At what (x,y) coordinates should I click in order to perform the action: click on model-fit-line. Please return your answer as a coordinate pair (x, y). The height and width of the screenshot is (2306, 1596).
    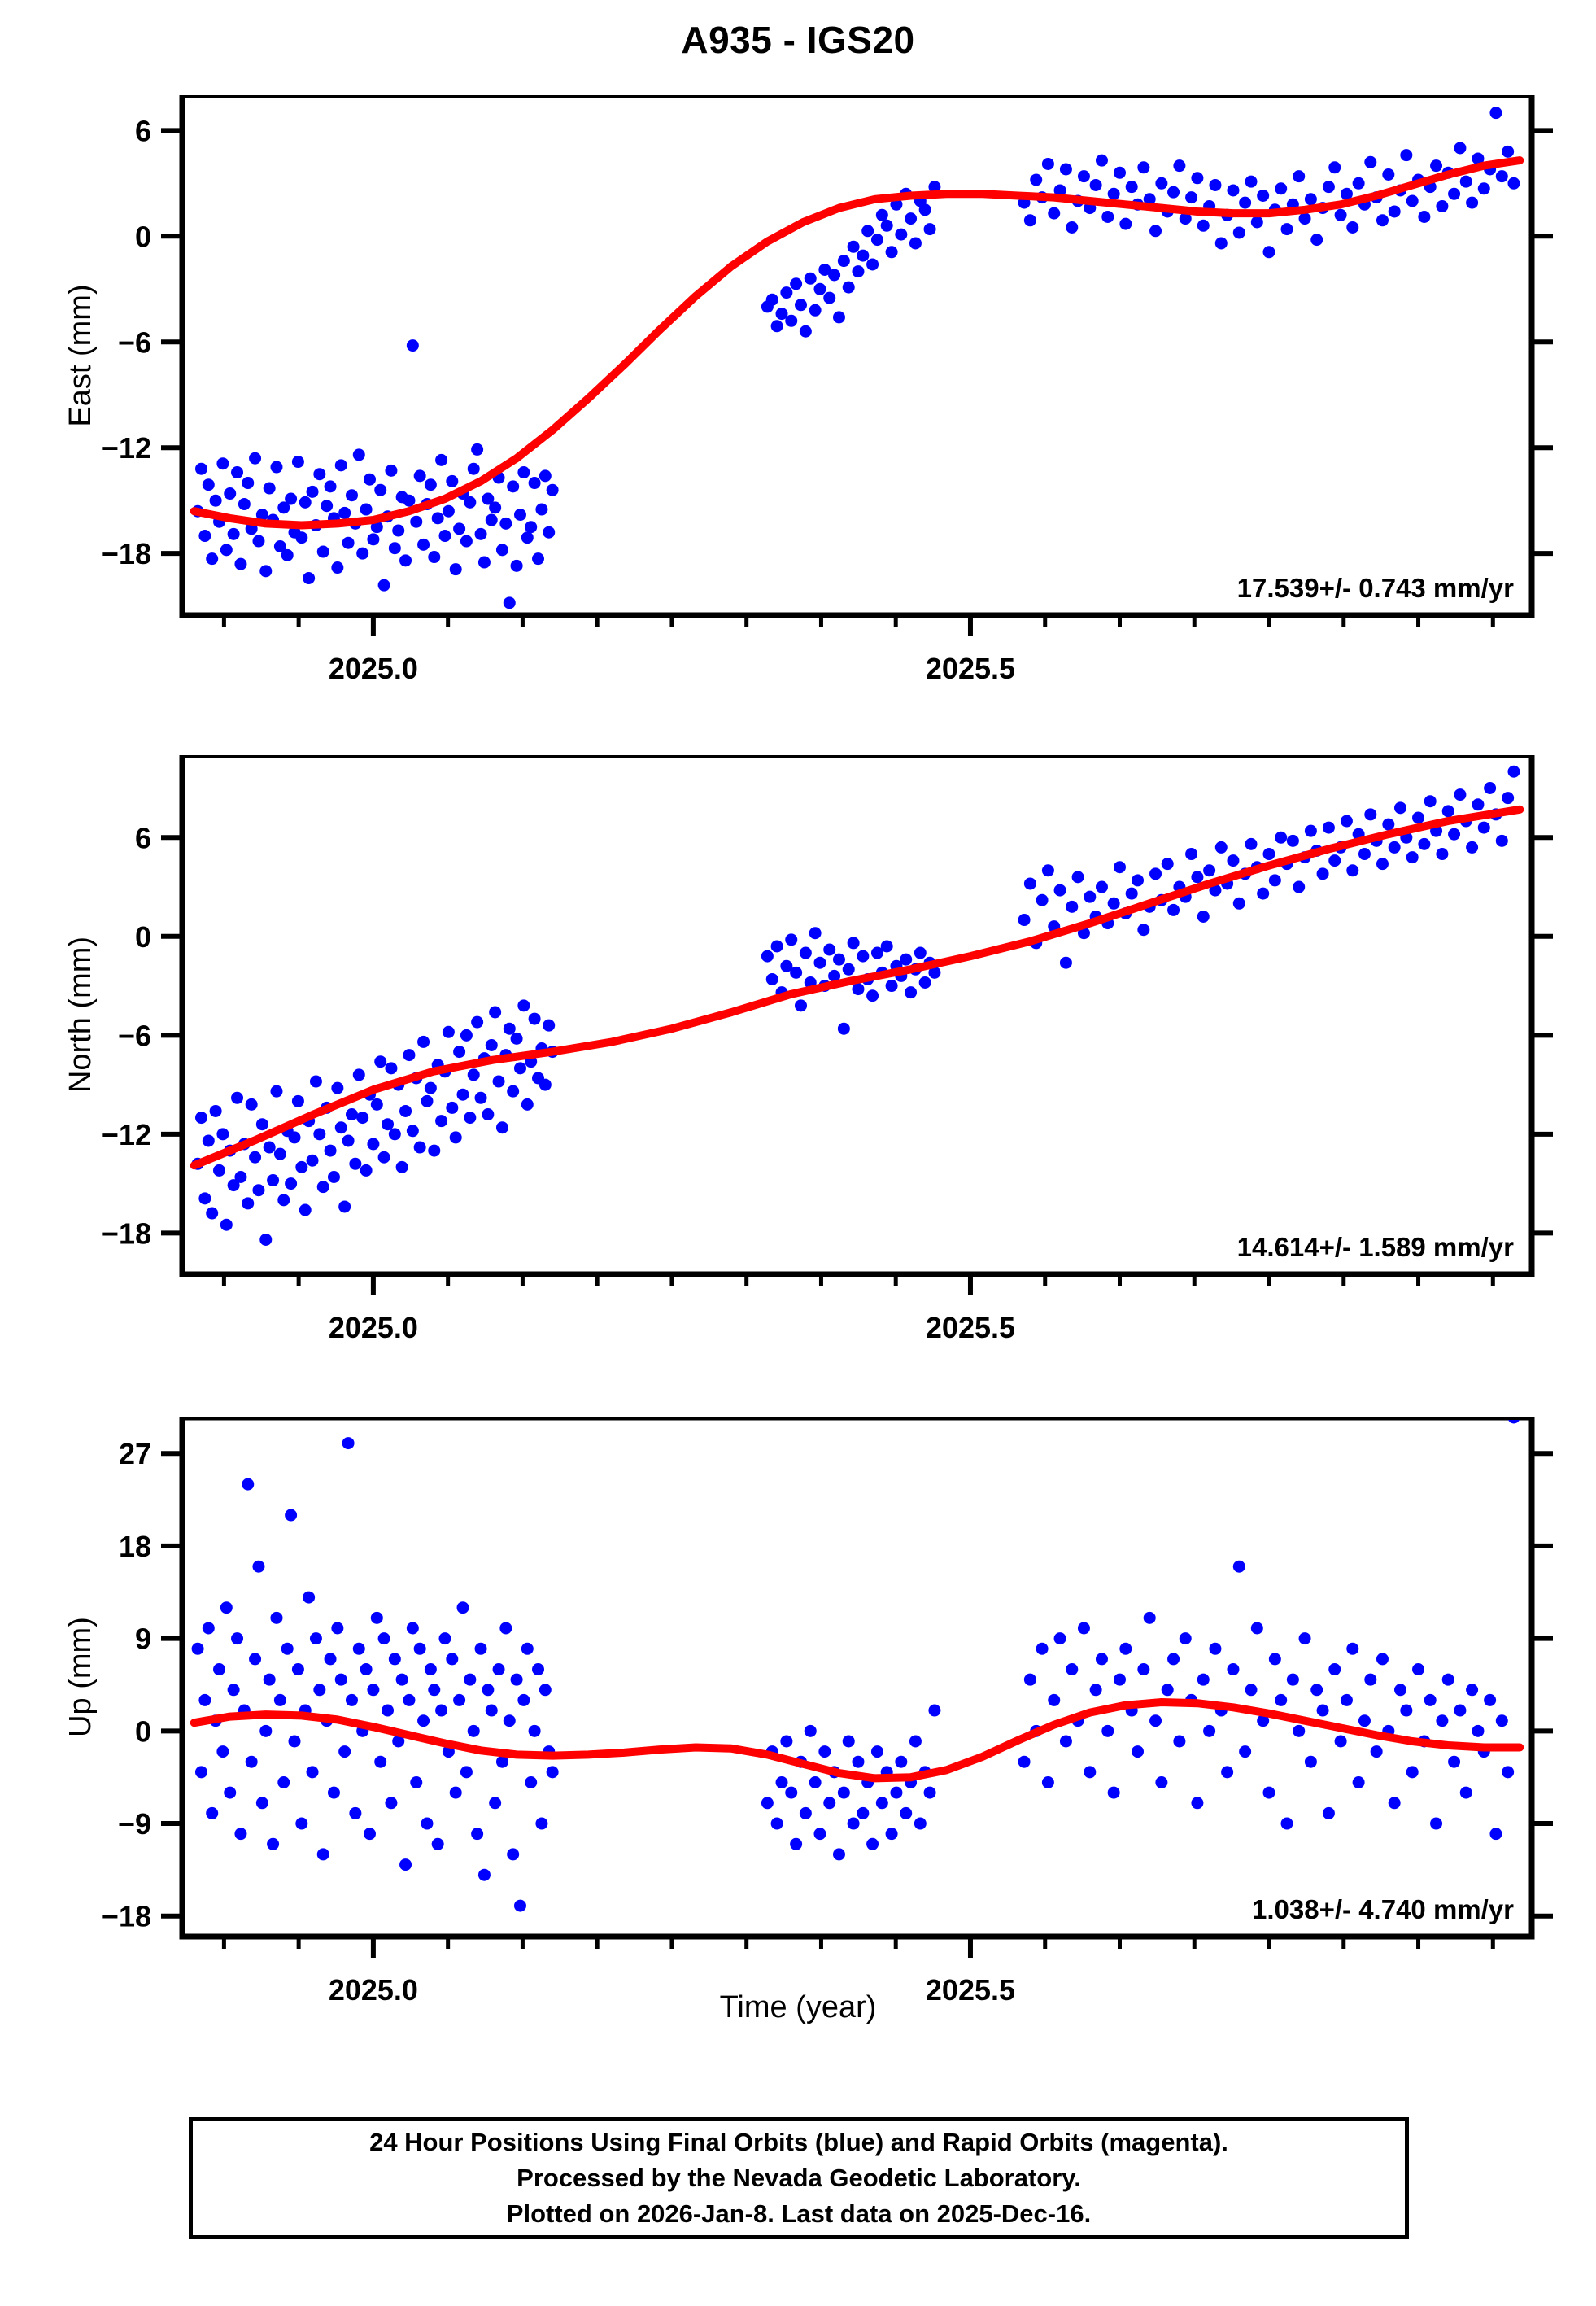
    Looking at the image, I should click on (857, 987).